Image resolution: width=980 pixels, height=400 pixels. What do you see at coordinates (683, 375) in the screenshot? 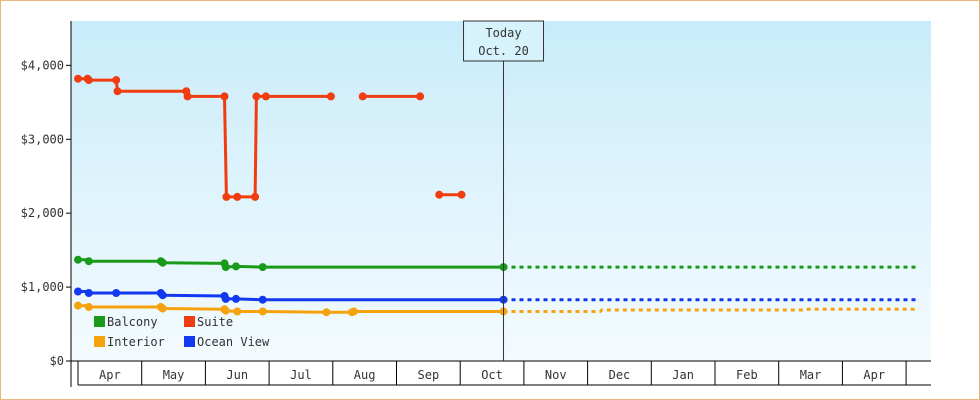
I see `x-tick-label-jan-10: Jan` at bounding box center [683, 375].